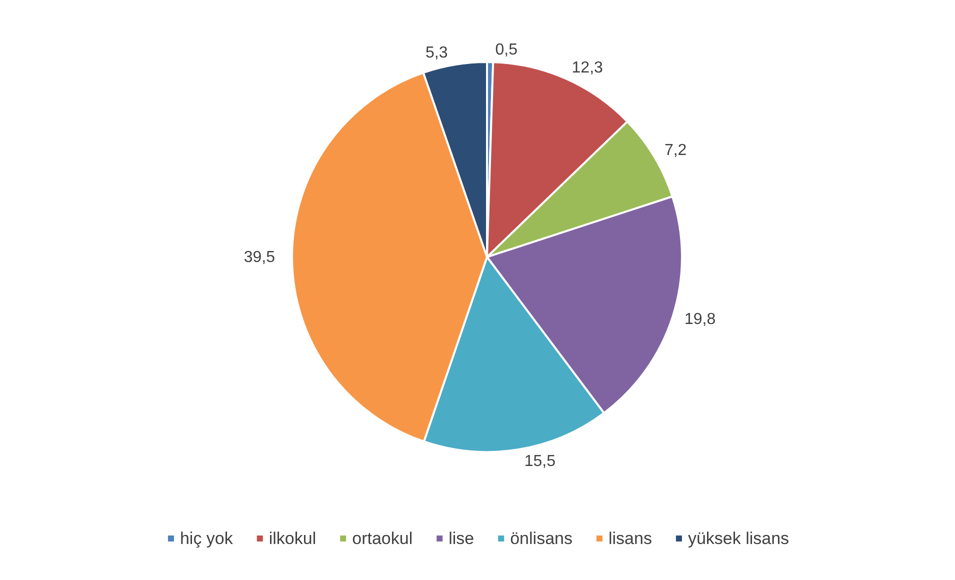 This screenshot has width=955, height=580. What do you see at coordinates (588, 68) in the screenshot?
I see `data-label: 12,3` at bounding box center [588, 68].